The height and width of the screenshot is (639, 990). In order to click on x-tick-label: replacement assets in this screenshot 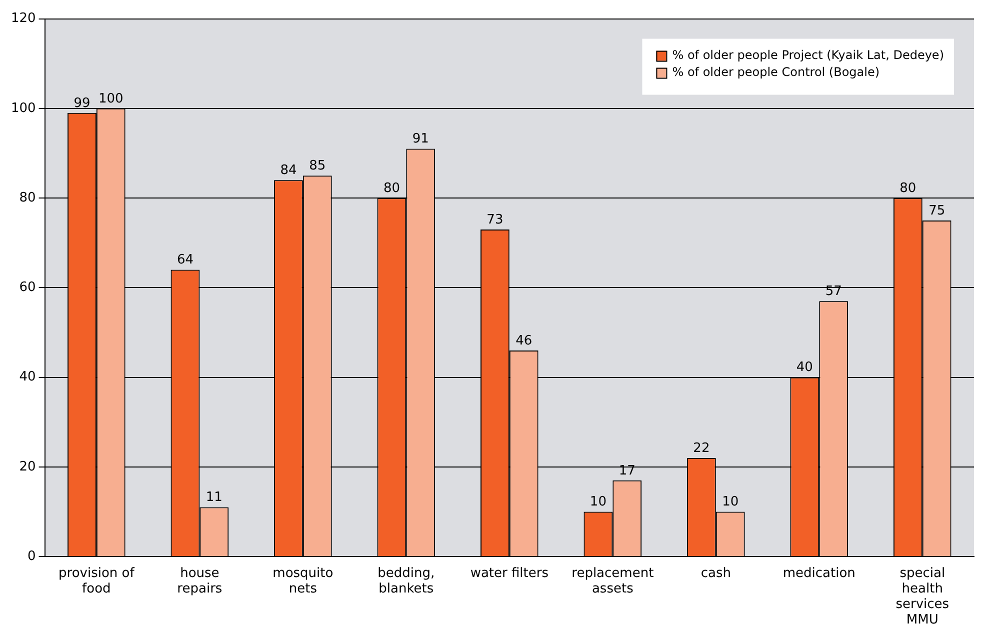, I will do `click(613, 581)`.